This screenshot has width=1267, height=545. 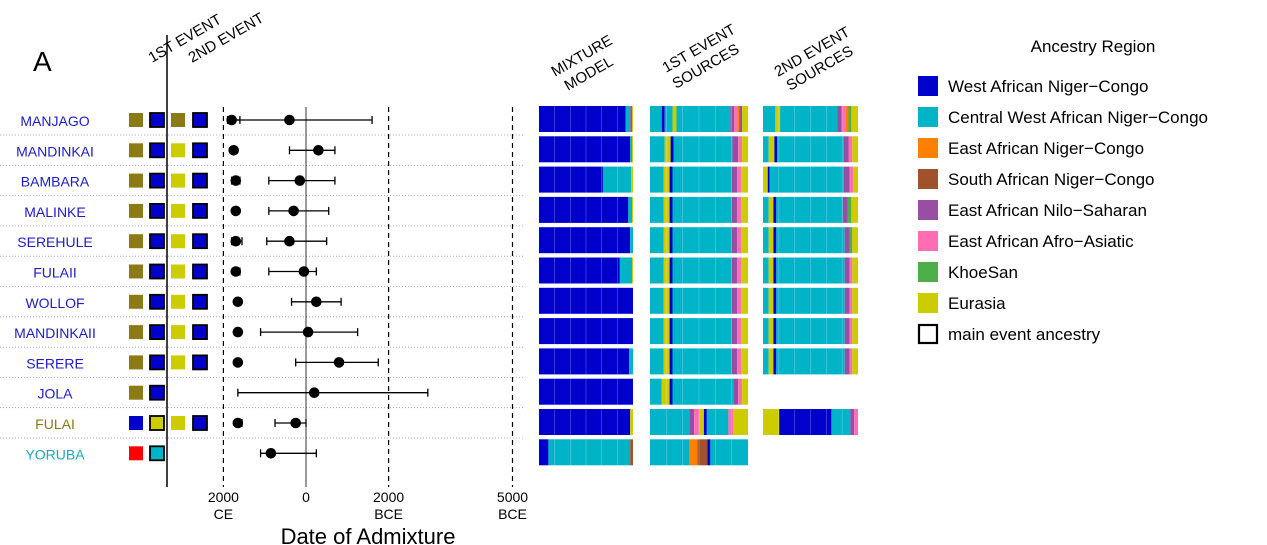 I want to click on population-label: YORUBA, so click(x=55, y=454).